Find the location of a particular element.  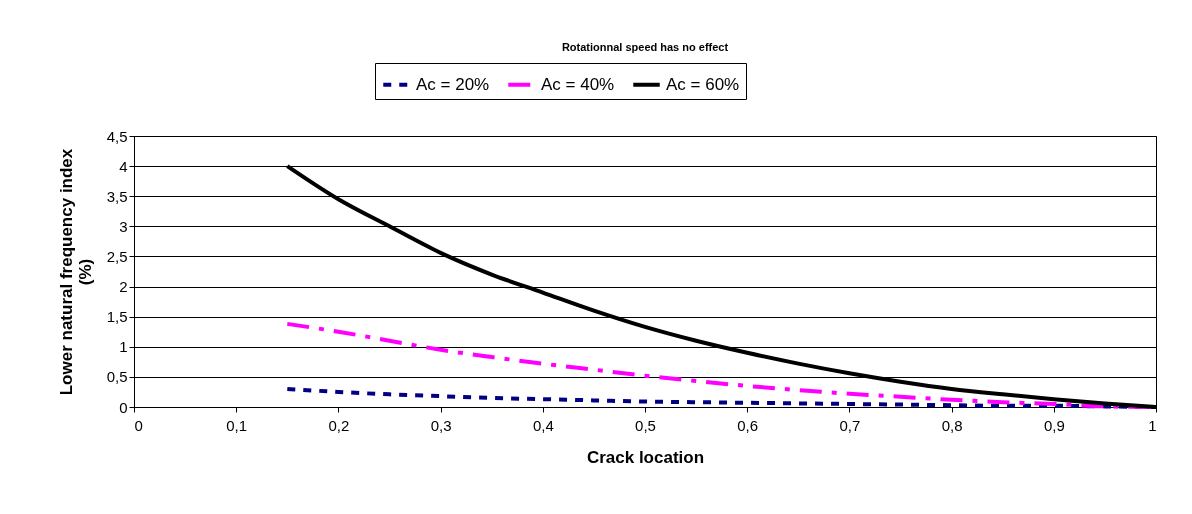

x-tick-label: 0,3 is located at coordinates (441, 425).